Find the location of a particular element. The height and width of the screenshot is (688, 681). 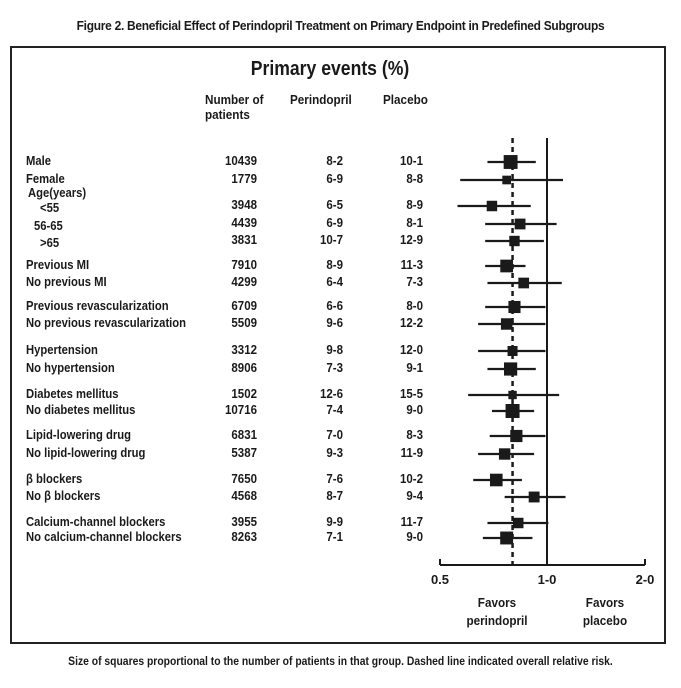

subgroup-label: No β blockers is located at coordinates (63, 496).